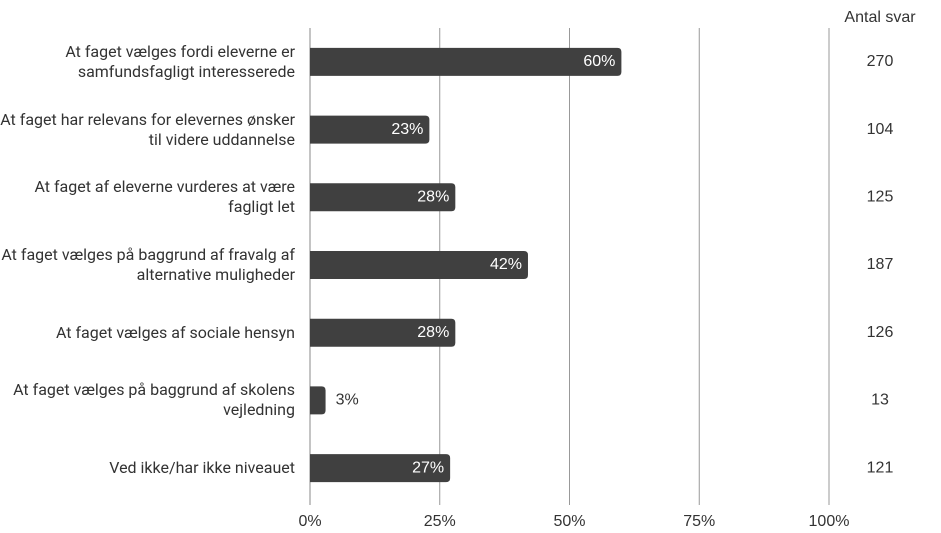  What do you see at coordinates (880, 197) in the screenshot?
I see `count-label: 125` at bounding box center [880, 197].